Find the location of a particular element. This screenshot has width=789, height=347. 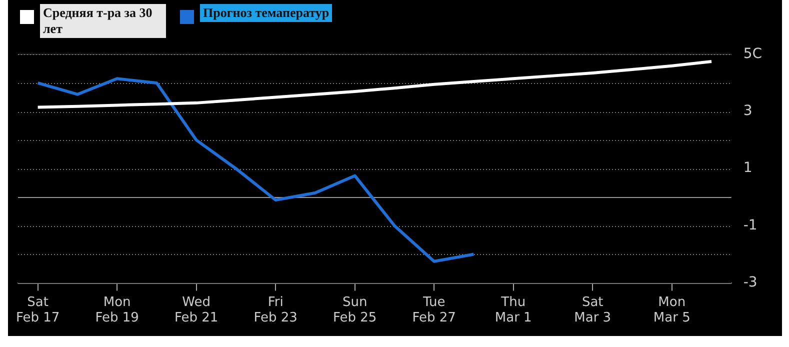

x-tick-label: Thu Mar 1 is located at coordinates (513, 310).